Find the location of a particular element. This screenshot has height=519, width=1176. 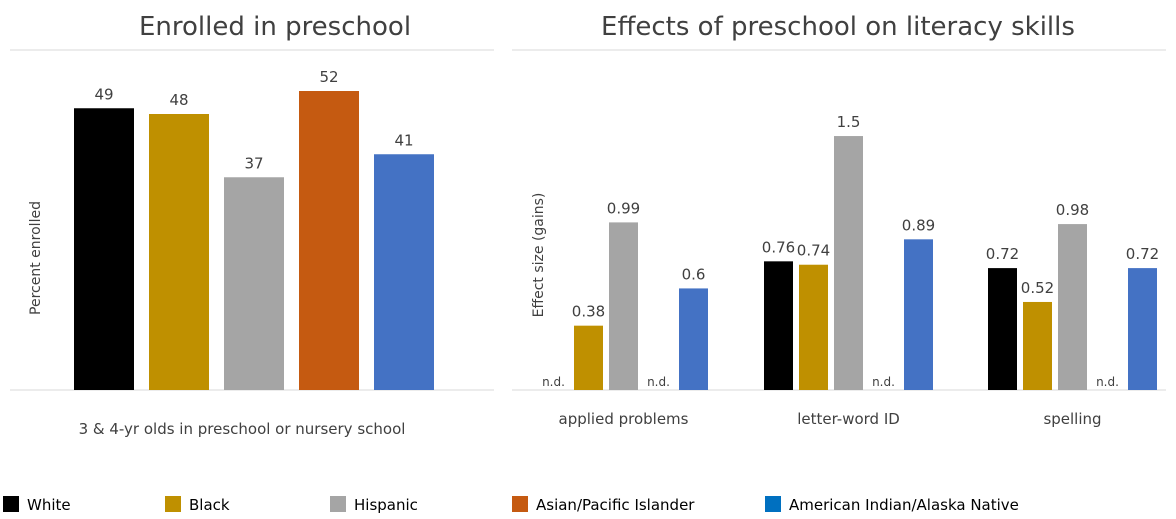

left-data-label-american-indian-alaska-native: 41 is located at coordinates (403, 140).